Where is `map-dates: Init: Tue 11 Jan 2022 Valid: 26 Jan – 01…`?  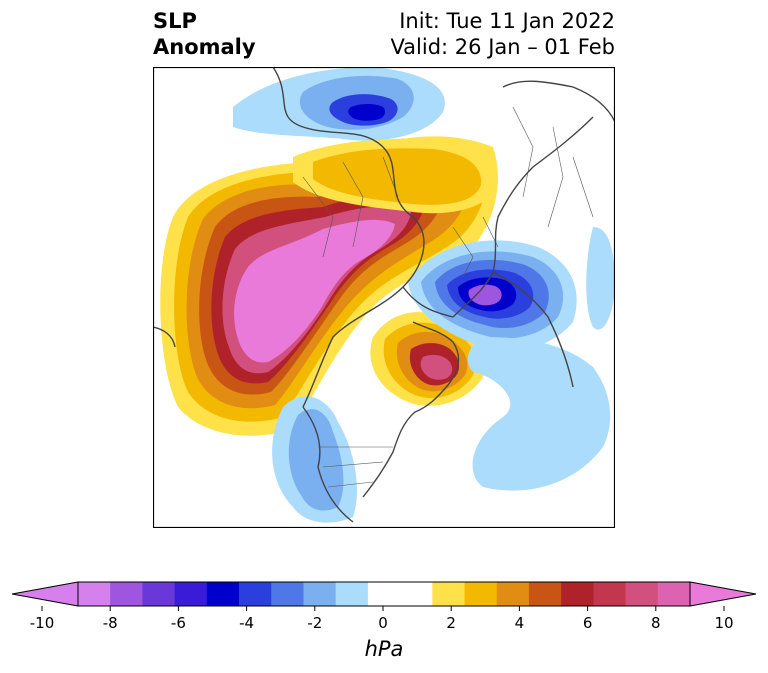 map-dates: Init: Tue 11 Jan 2022 Valid: 26 Jan – 01… is located at coordinates (502, 34).